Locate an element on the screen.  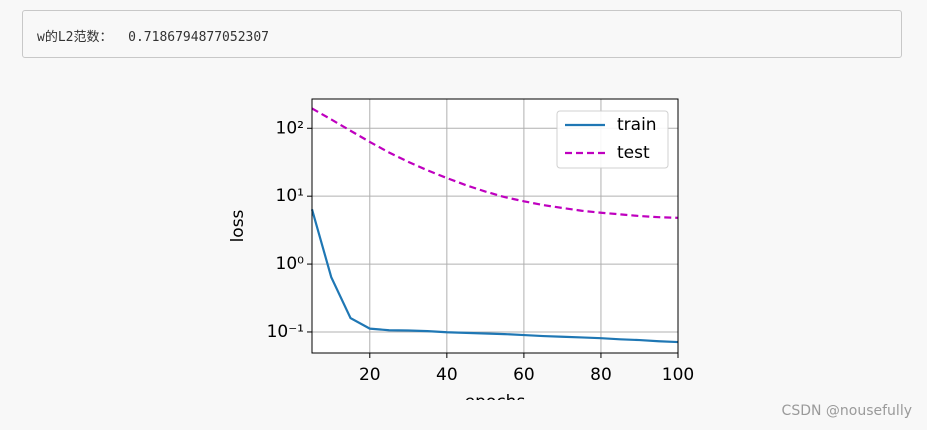
x-tick-label: 40 is located at coordinates (447, 375).